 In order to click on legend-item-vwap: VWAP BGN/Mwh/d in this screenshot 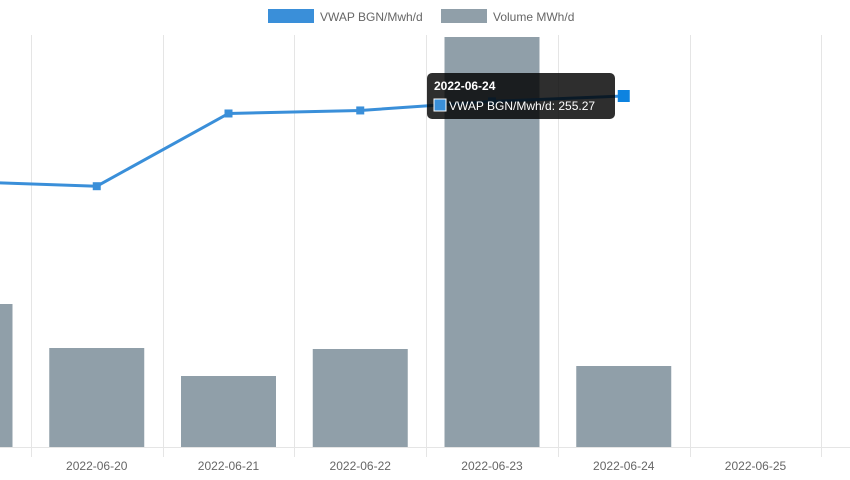, I will do `click(345, 16)`.